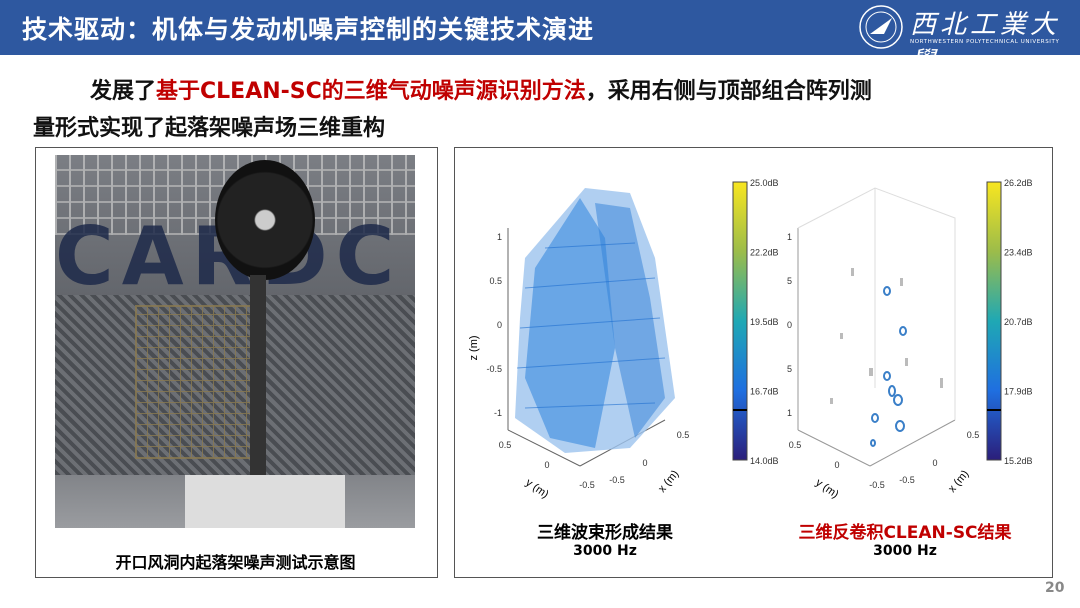 Image resolution: width=1080 pixels, height=608 pixels. What do you see at coordinates (591, 327) in the screenshot?
I see `beamforming-plot` at bounding box center [591, 327].